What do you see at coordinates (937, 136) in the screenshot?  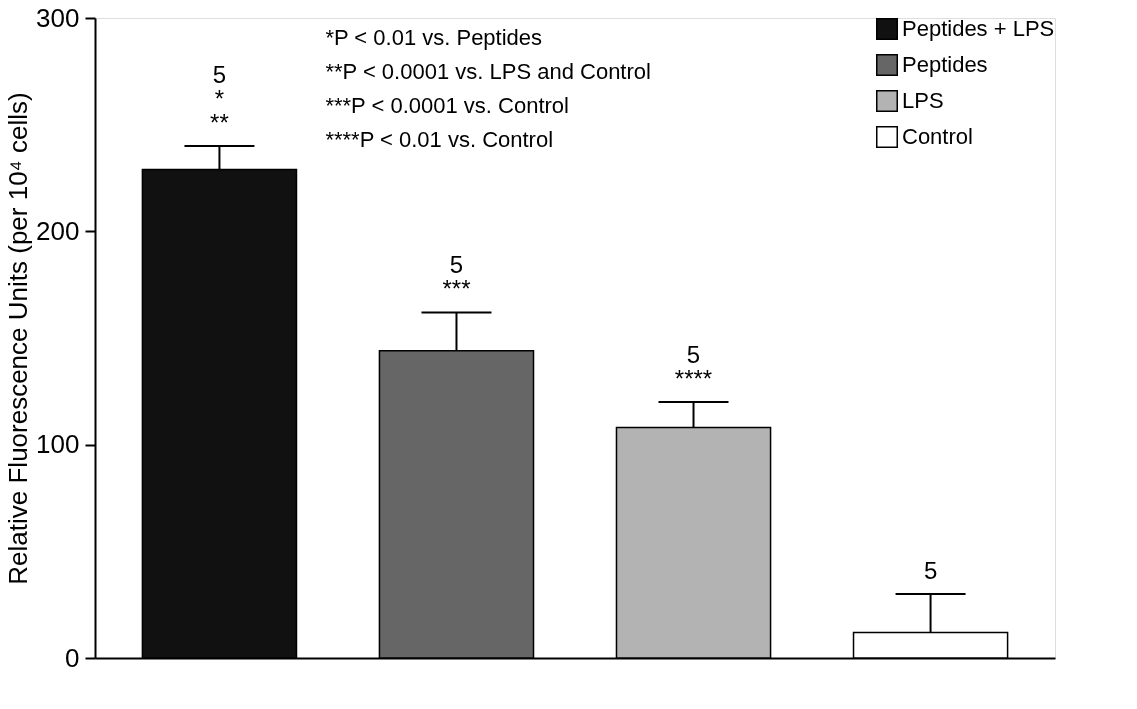 I see `legend-label: Control` at bounding box center [937, 136].